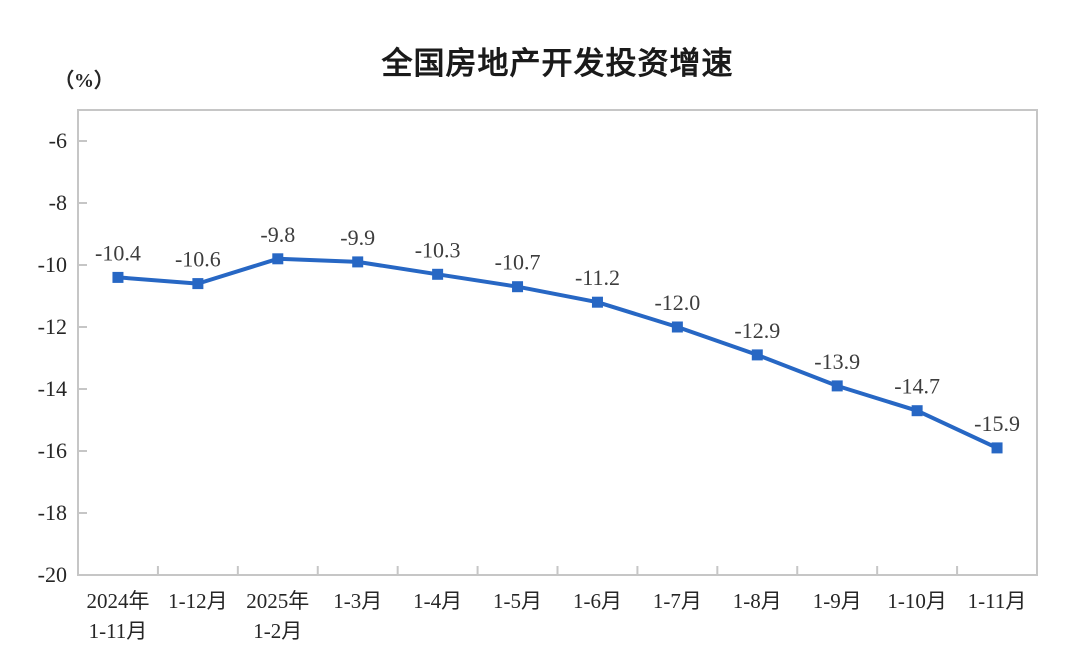 This screenshot has height=668, width=1080. What do you see at coordinates (757, 330) in the screenshot?
I see `data-label: -12.9` at bounding box center [757, 330].